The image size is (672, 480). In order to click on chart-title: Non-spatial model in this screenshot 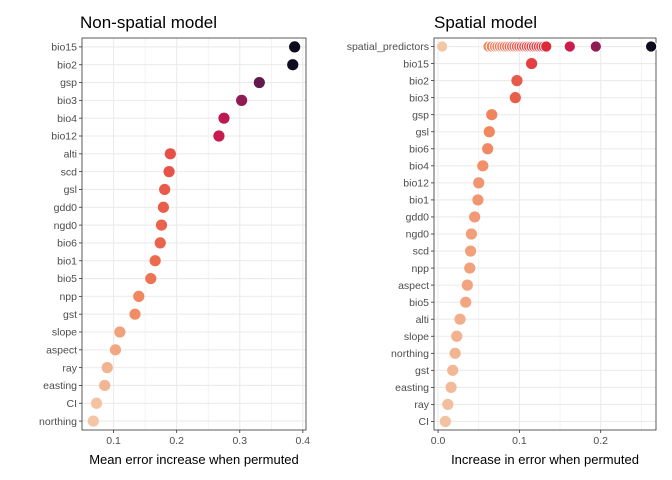, I will do `click(148, 22)`.